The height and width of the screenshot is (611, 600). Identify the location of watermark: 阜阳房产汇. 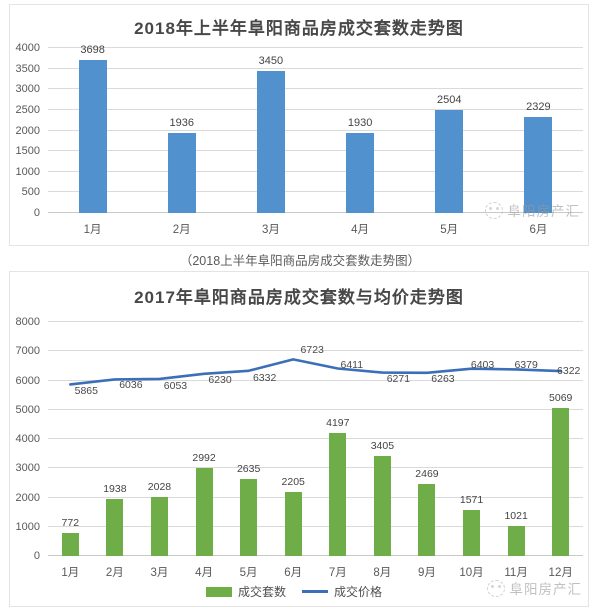
(534, 588).